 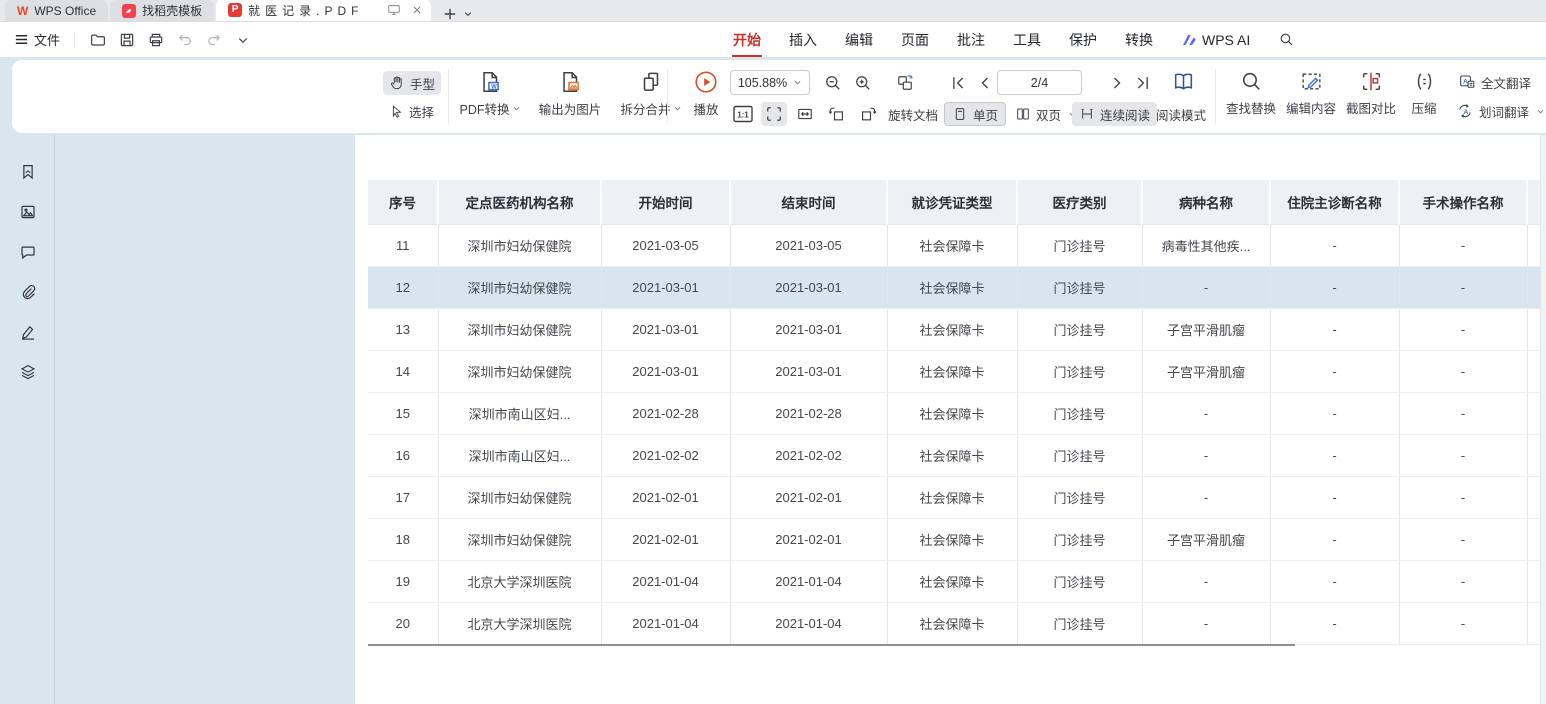 What do you see at coordinates (243, 40) in the screenshot?
I see `more-actions-chevron-icon` at bounding box center [243, 40].